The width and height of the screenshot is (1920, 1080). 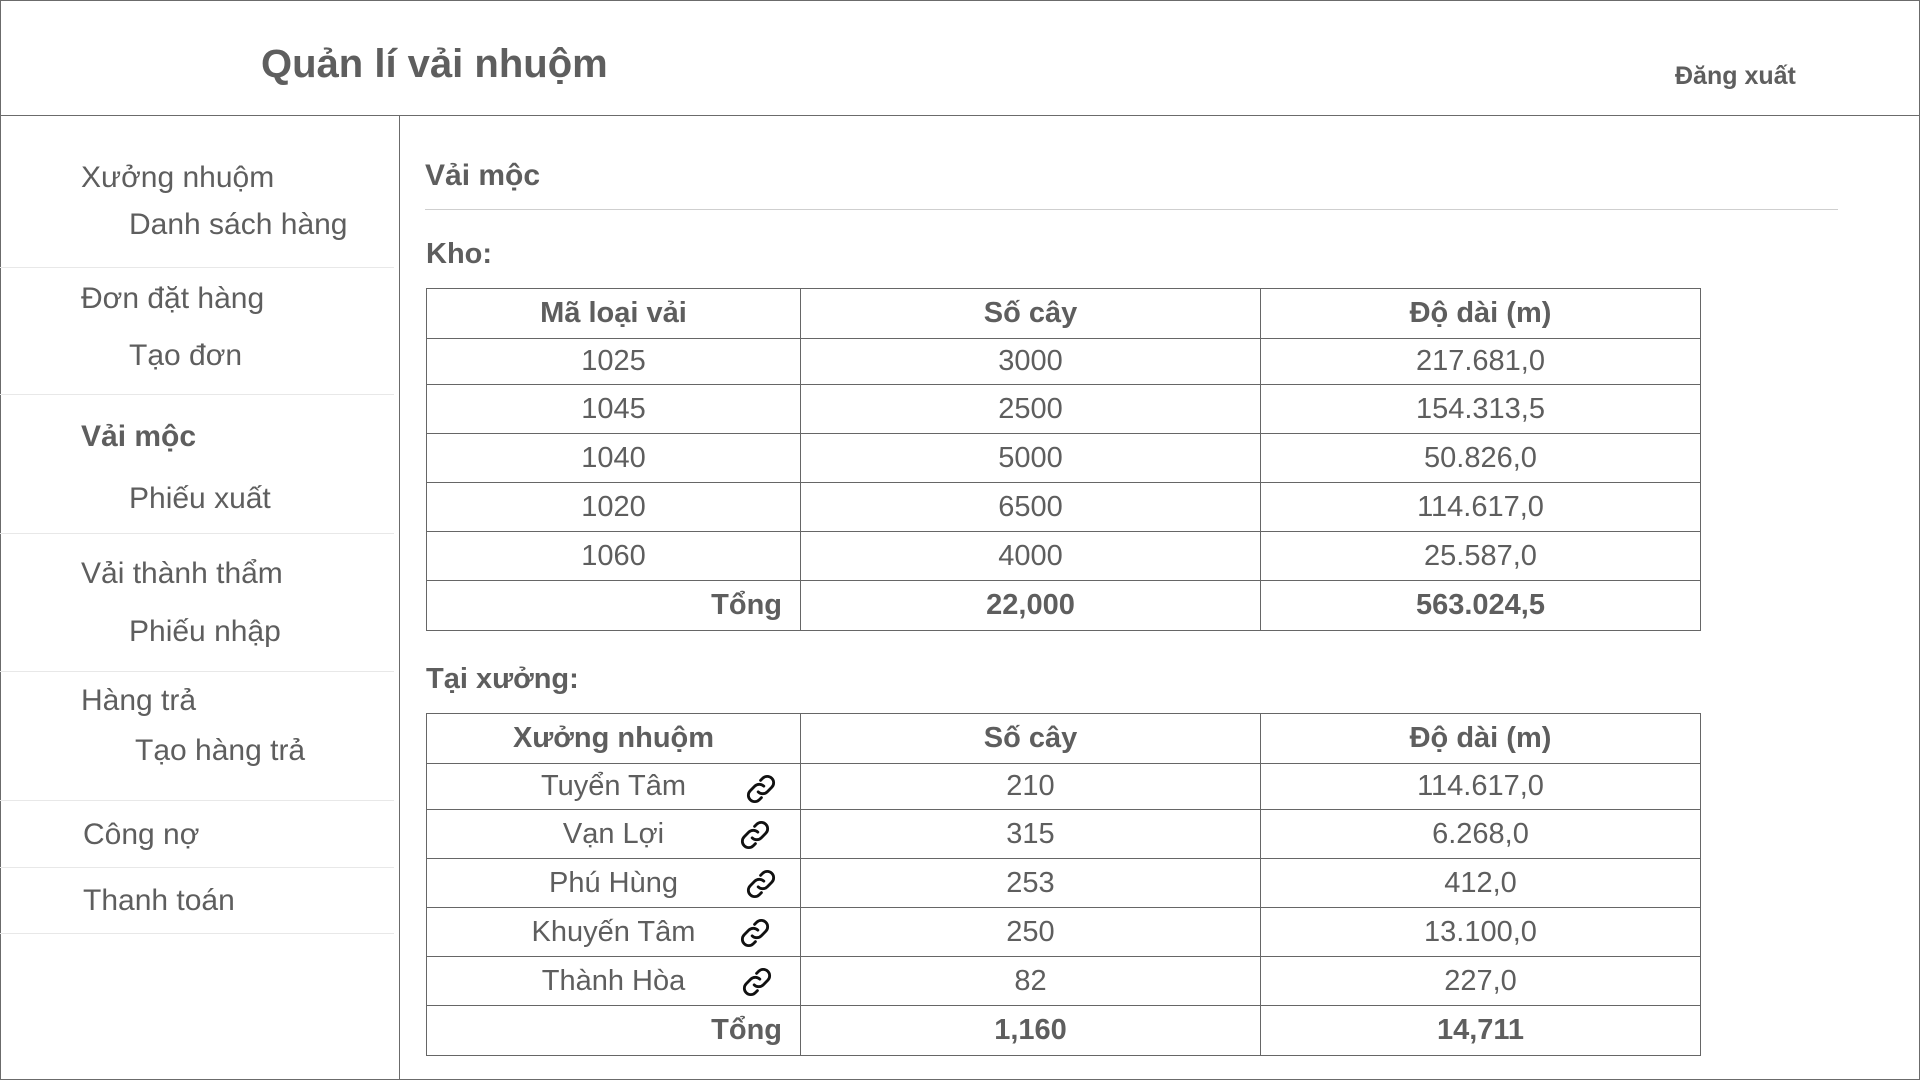 What do you see at coordinates (613, 738) in the screenshot?
I see `column-header-dye-factory: Xưởng nhuộm` at bounding box center [613, 738].